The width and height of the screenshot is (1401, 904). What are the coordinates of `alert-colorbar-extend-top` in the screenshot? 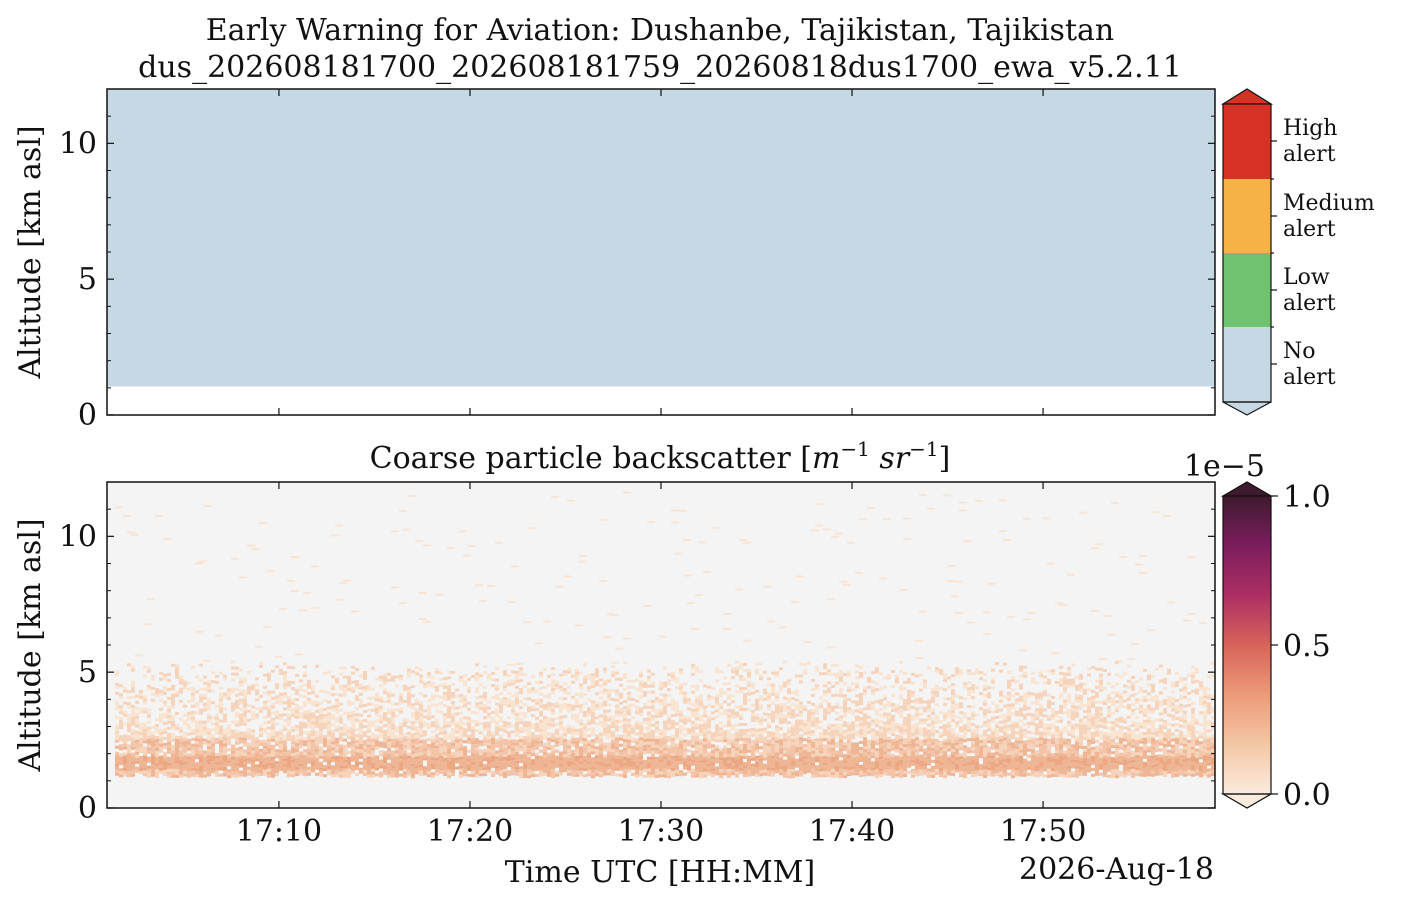 It's located at (1247, 96).